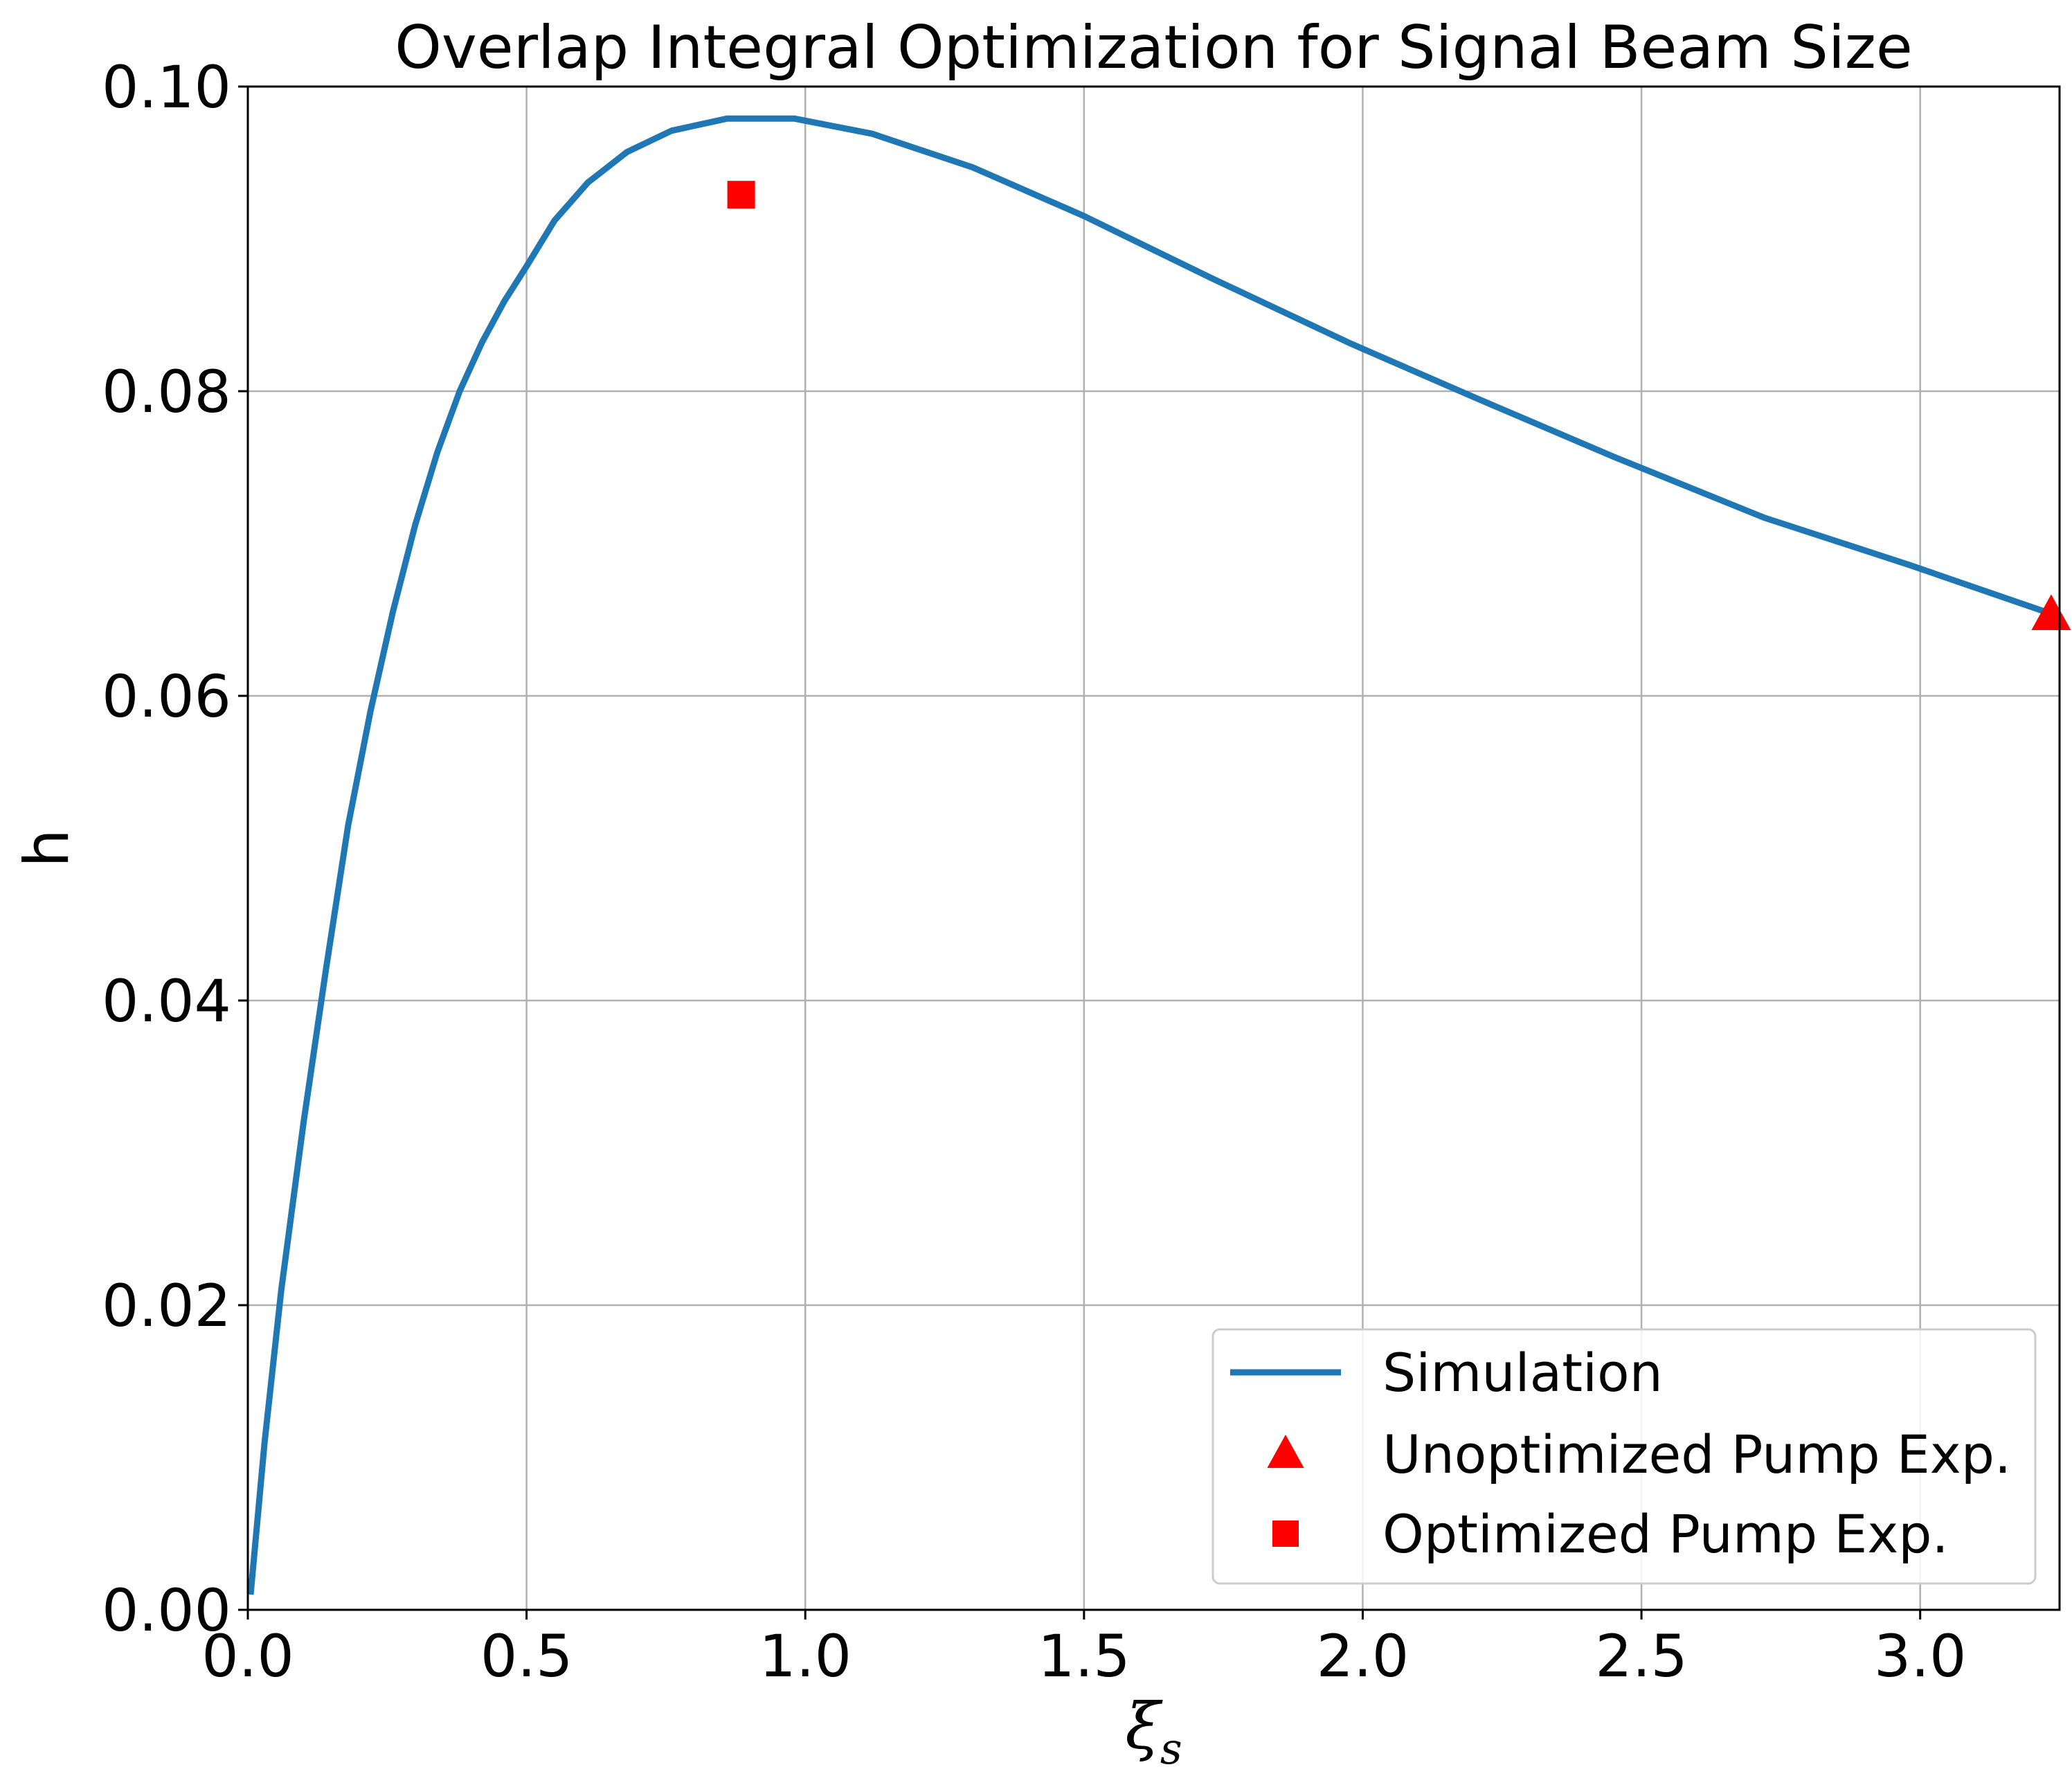 The image size is (2072, 1776). Describe the element at coordinates (1171, 1748) in the screenshot. I see `x-axis-label-subscript: s` at that location.